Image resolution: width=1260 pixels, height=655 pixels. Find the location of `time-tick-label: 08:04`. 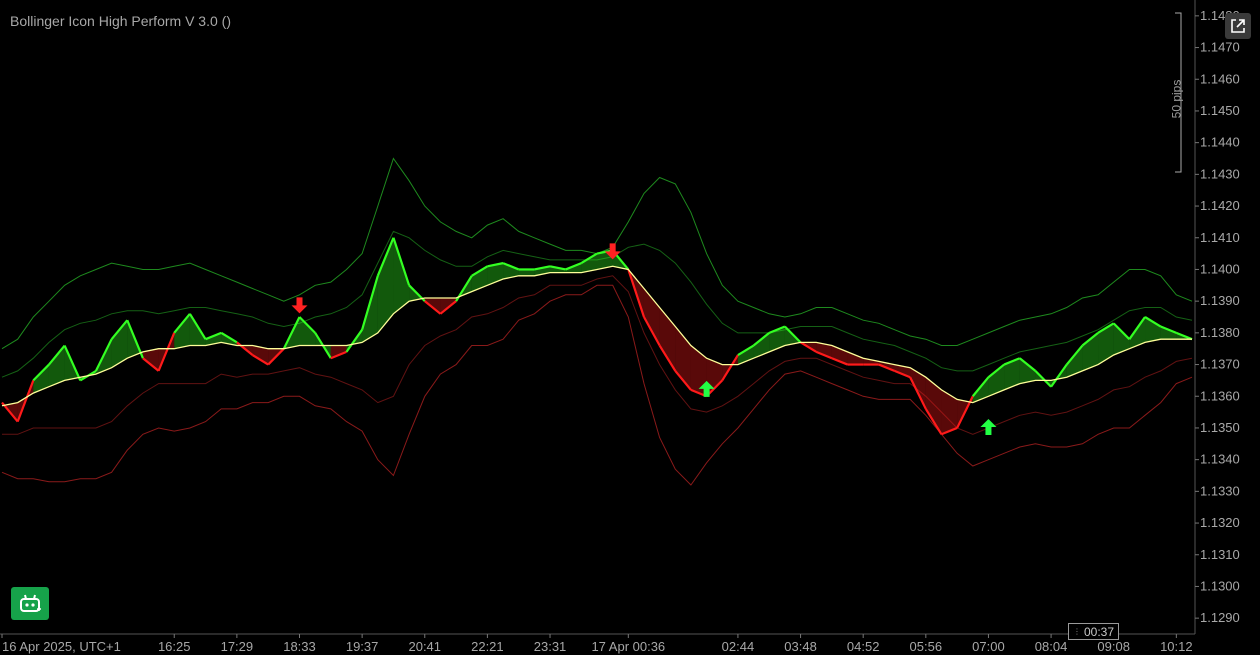

time-tick-label: 08:04 is located at coordinates (1051, 646).